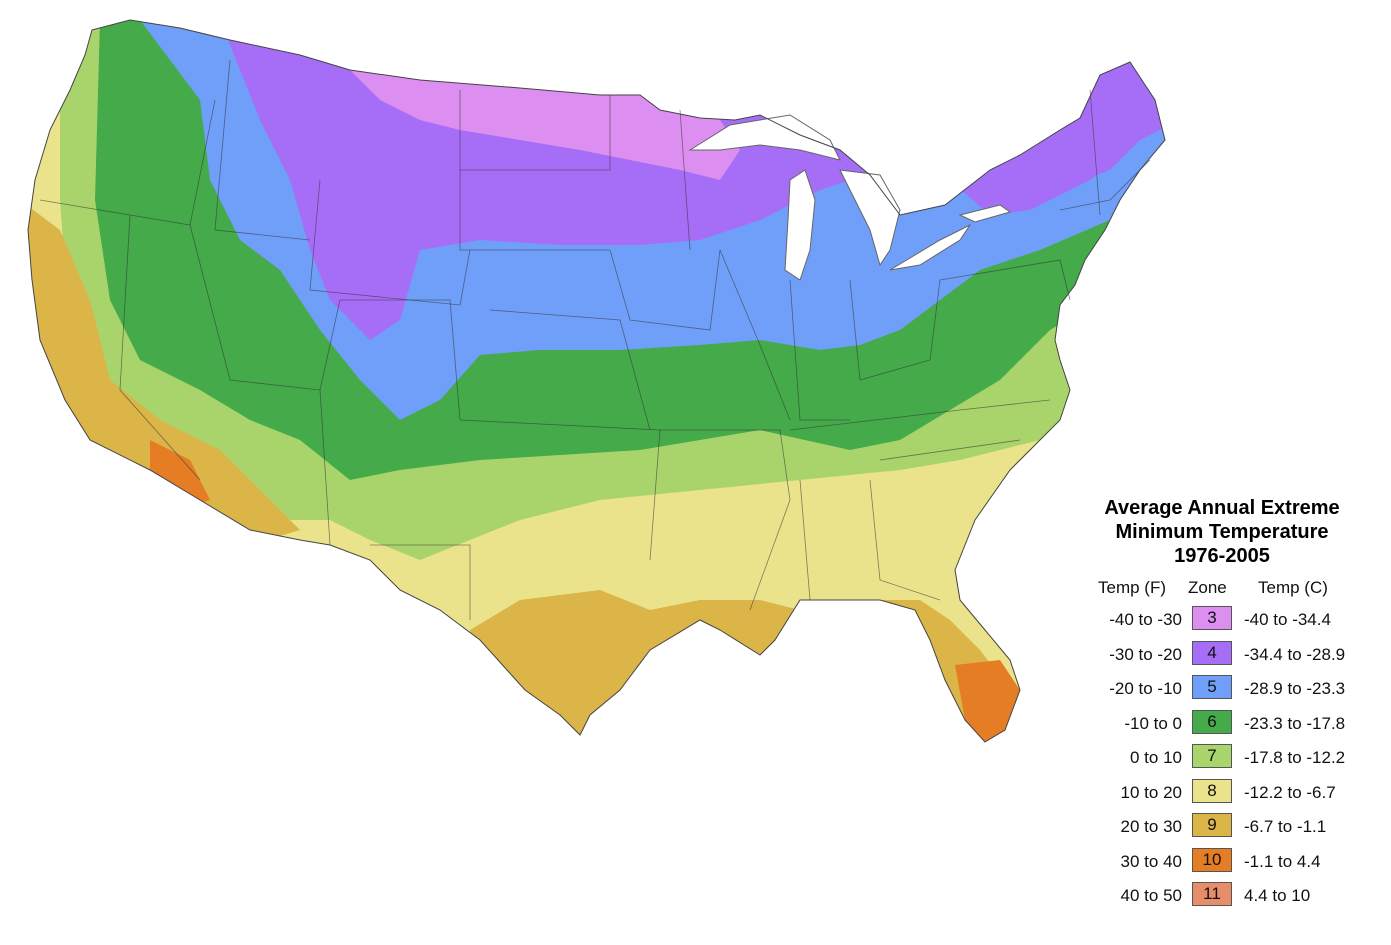  Describe the element at coordinates (764, 137) in the screenshot. I see `lake-superior` at that location.